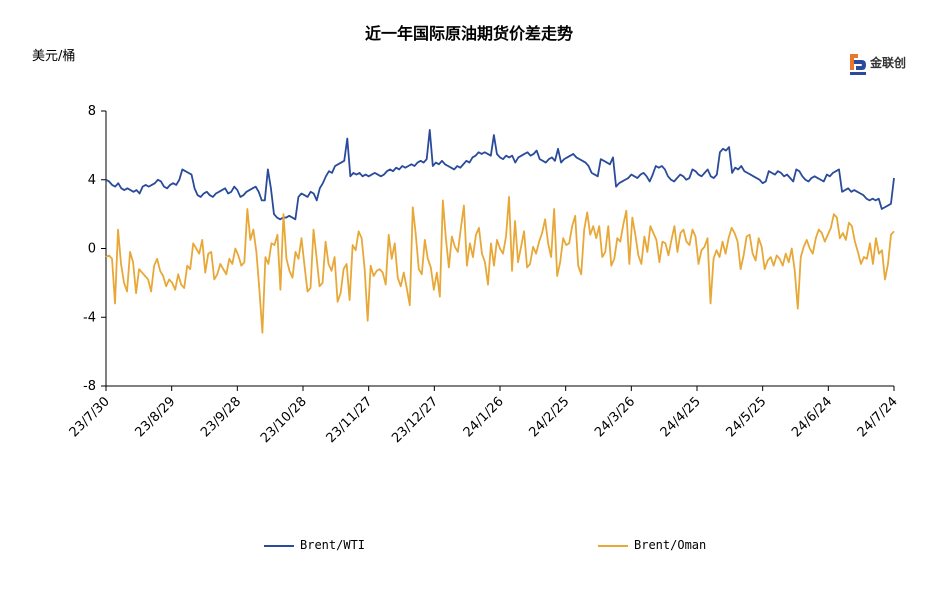  Describe the element at coordinates (878, 417) in the screenshot. I see `x-tick-label: 24/7/24` at that location.